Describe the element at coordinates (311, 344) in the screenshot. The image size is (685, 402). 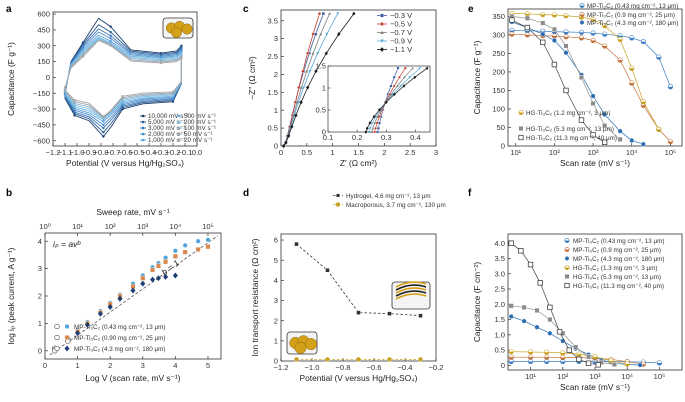
I see `particle-icon-d-sphere` at that location.